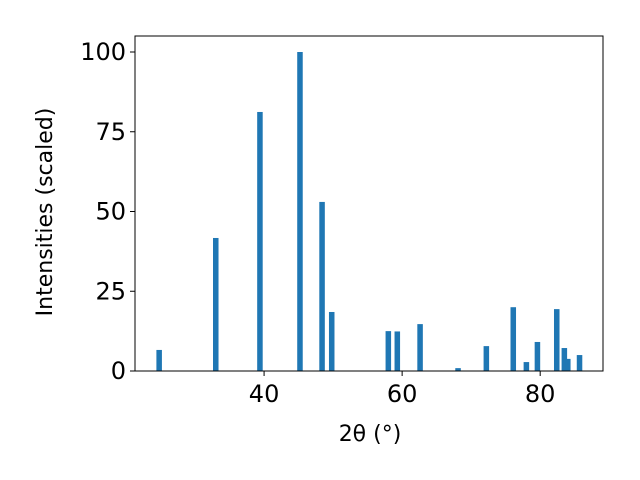 This screenshot has width=640, height=480. I want to click on y-tick-label: 75, so click(110, 132).